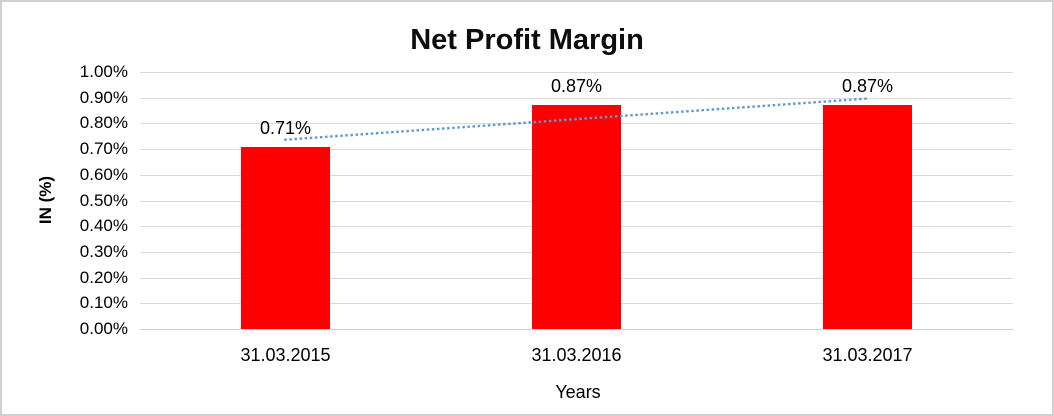 The height and width of the screenshot is (416, 1054). Describe the element at coordinates (45, 200) in the screenshot. I see `y-axis-title: IN (%)` at that location.